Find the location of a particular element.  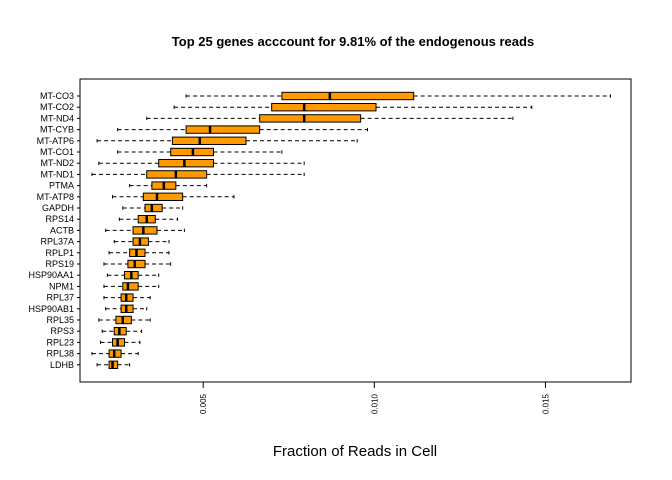

y-tick-label: RPL37A is located at coordinates (57, 242).